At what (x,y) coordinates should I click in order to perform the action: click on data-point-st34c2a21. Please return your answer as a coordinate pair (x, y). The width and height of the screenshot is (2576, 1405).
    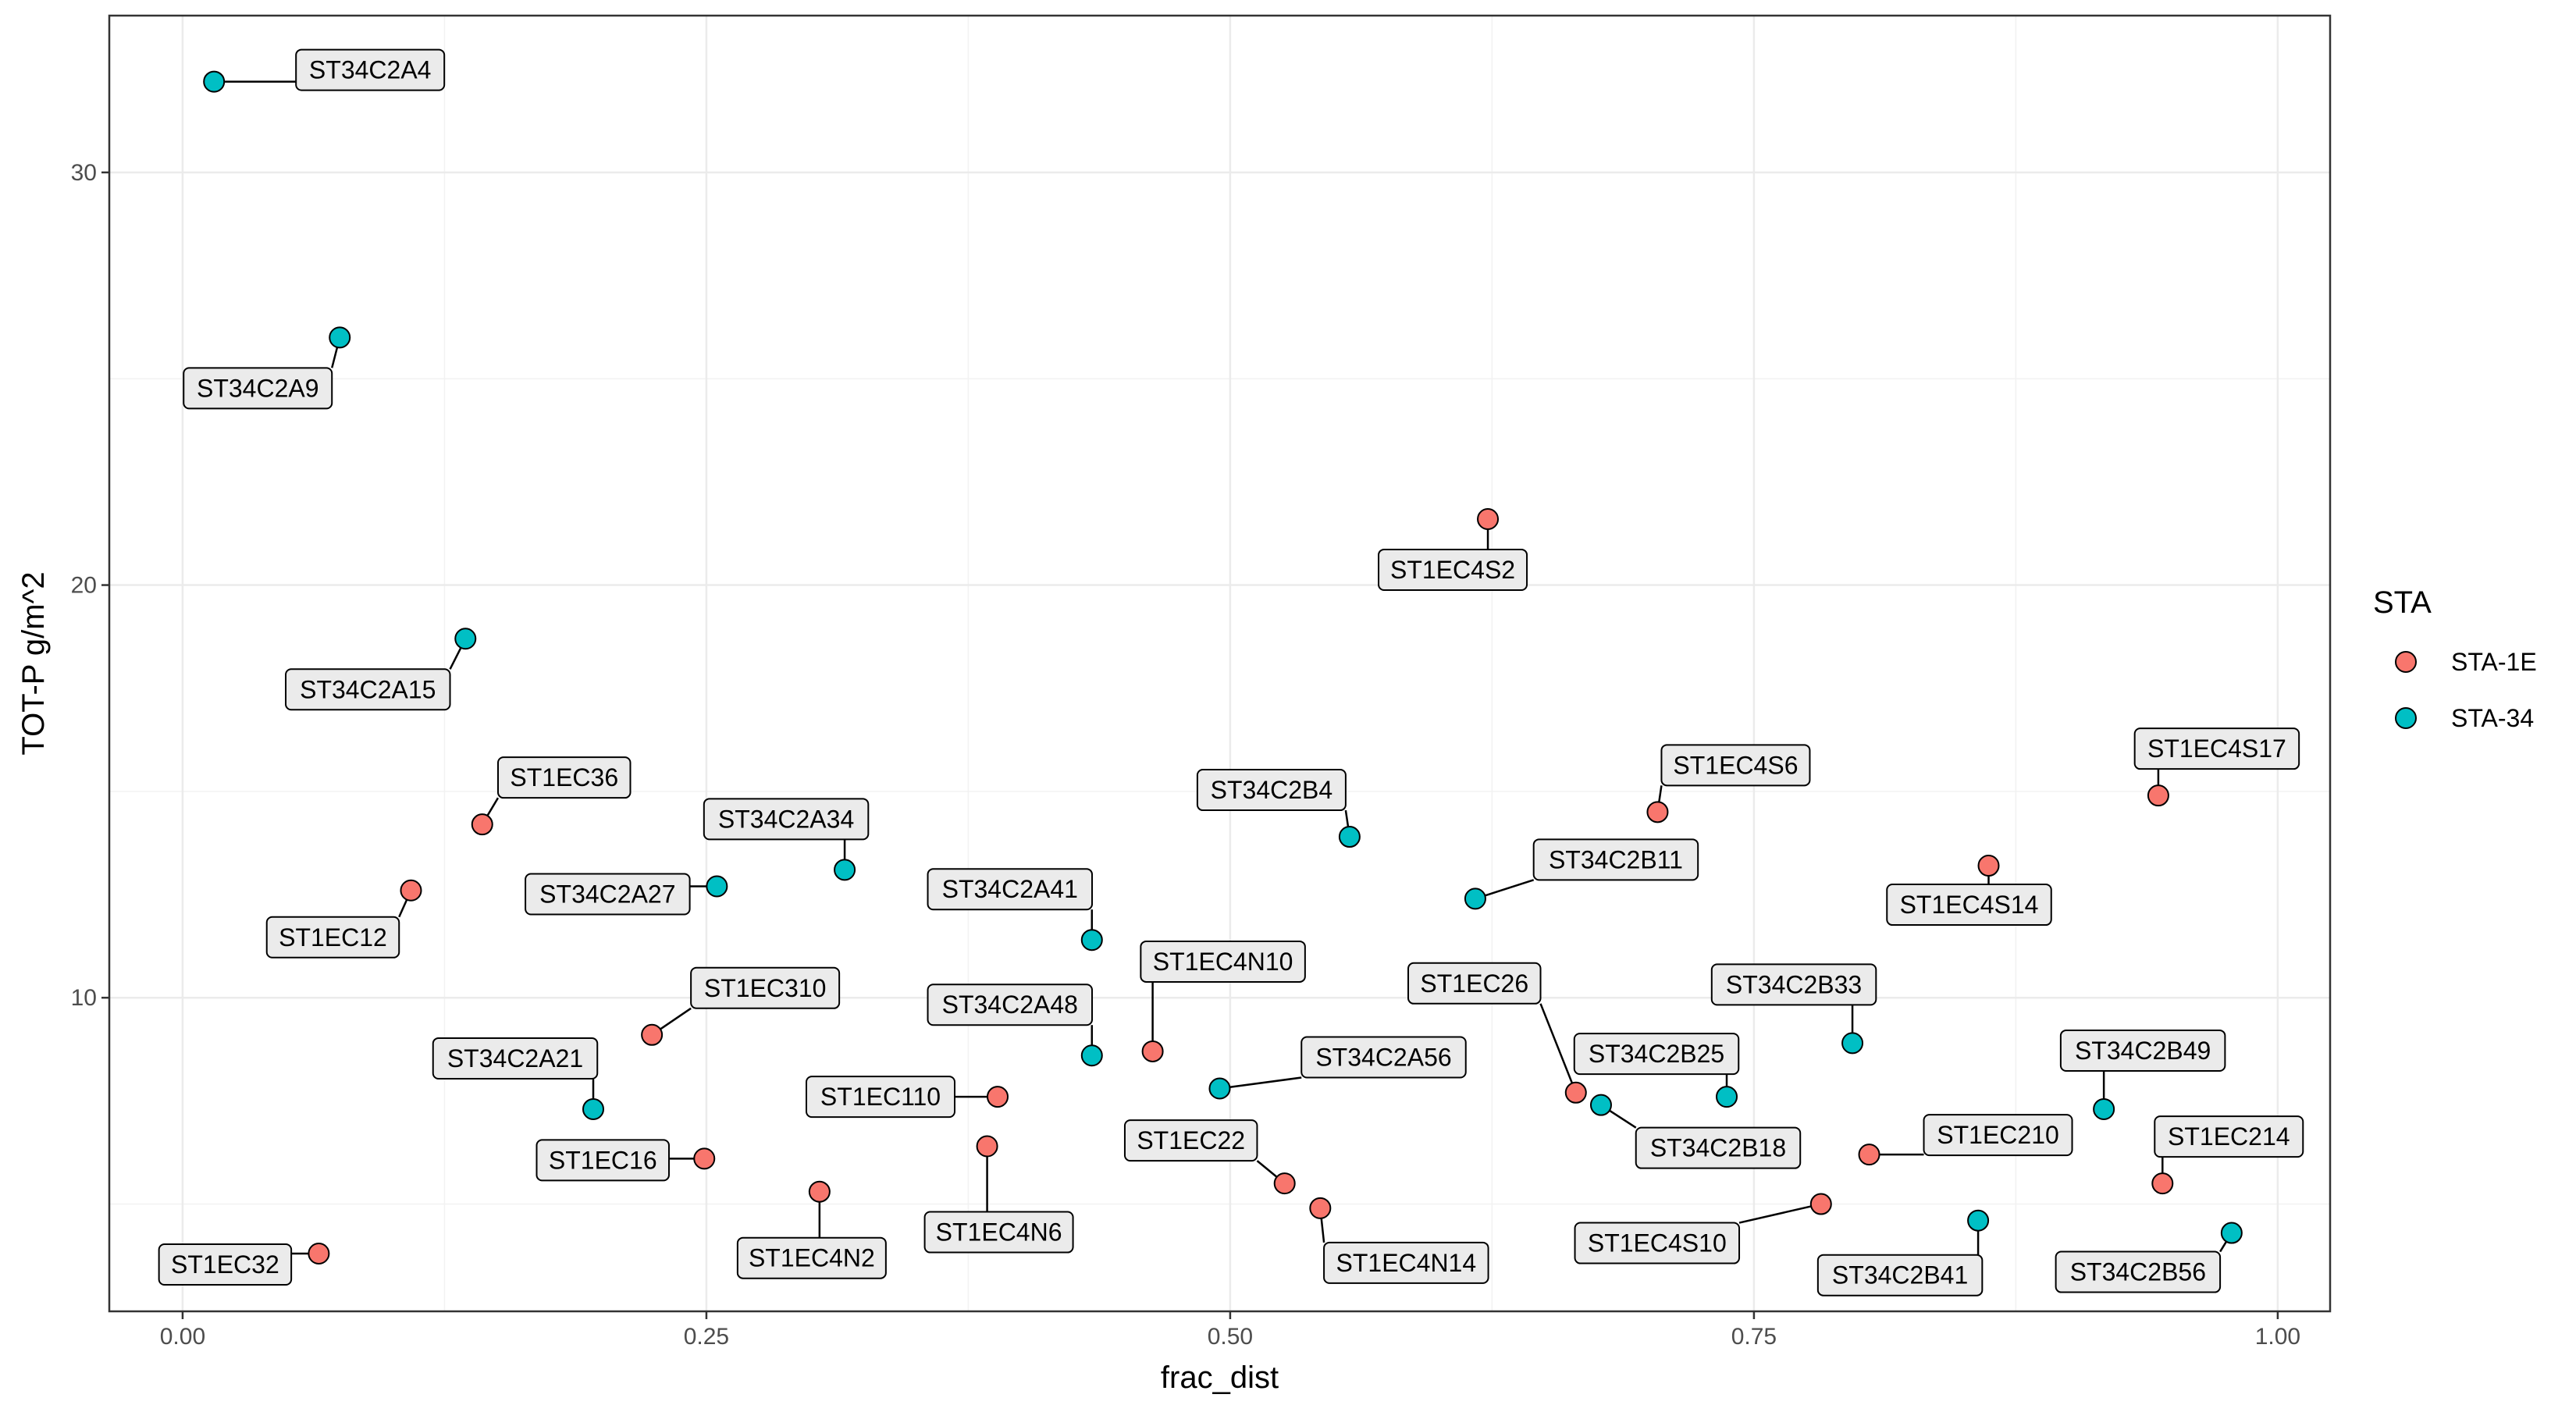
    Looking at the image, I should click on (593, 1108).